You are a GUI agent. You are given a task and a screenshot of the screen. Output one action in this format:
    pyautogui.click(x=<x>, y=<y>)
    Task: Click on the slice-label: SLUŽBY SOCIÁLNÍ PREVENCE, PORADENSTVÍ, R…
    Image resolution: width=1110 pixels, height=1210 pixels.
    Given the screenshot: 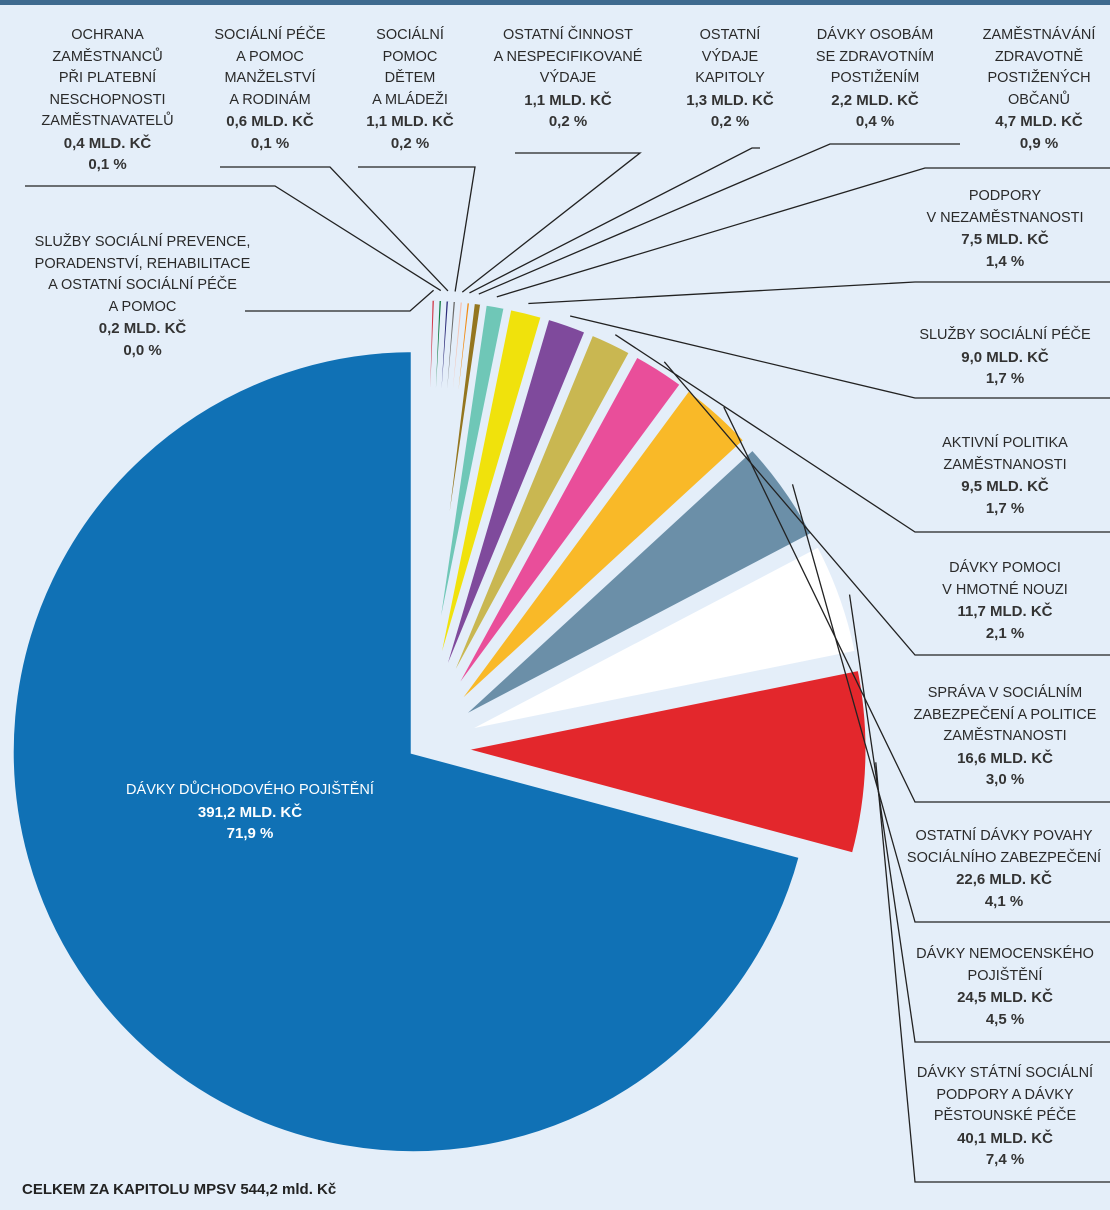 What is the action you would take?
    pyautogui.click(x=142, y=296)
    